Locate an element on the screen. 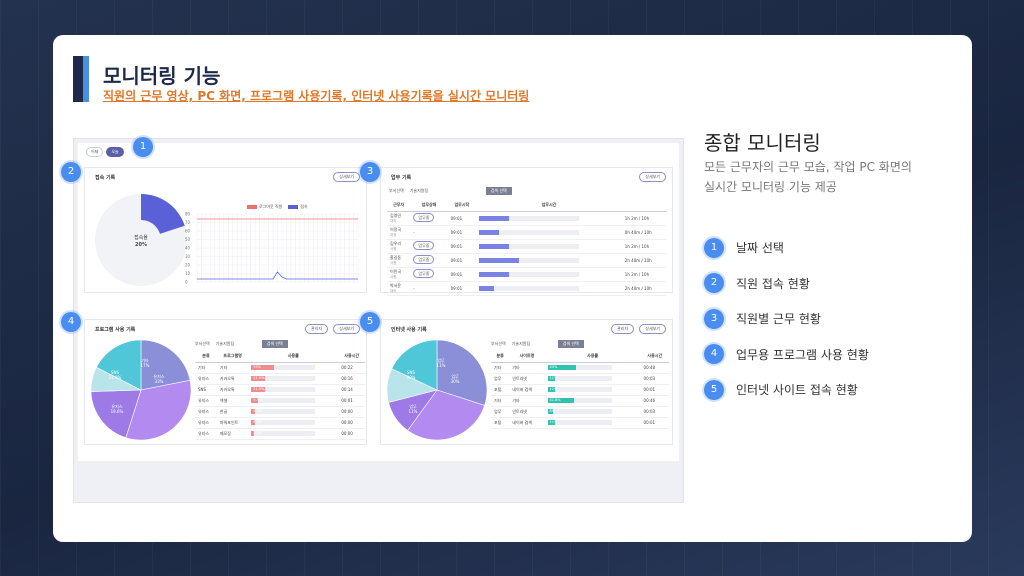 The height and width of the screenshot is (576, 1024). access-legend: 로그아웃 직원 접속 is located at coordinates (277, 207).